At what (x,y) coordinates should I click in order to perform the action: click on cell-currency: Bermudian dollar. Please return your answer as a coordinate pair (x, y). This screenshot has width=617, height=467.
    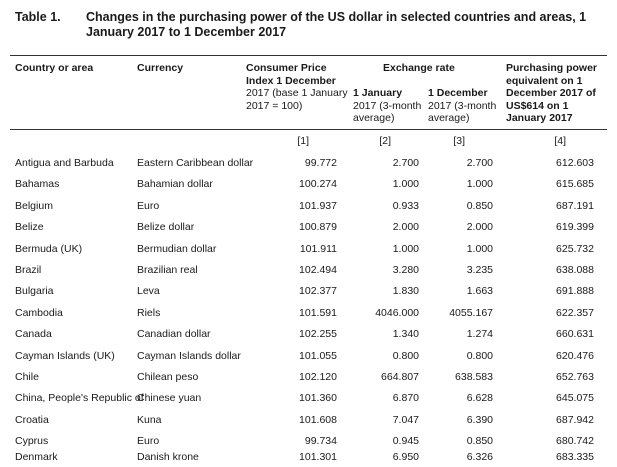
    Looking at the image, I should click on (177, 248).